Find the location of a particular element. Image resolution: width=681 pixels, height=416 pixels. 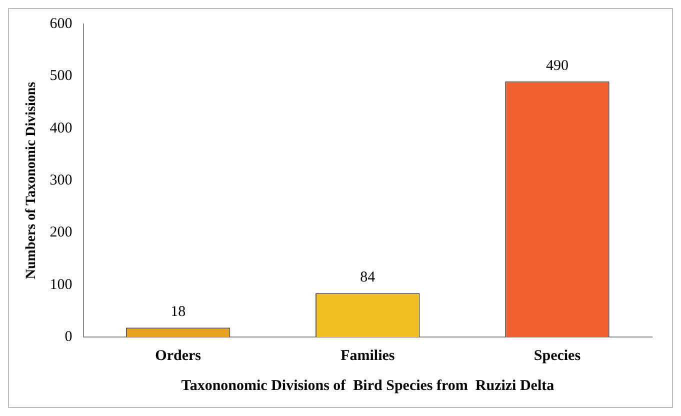

y-axis-title: Numbers of Taxonomic Divisions is located at coordinates (32, 180).